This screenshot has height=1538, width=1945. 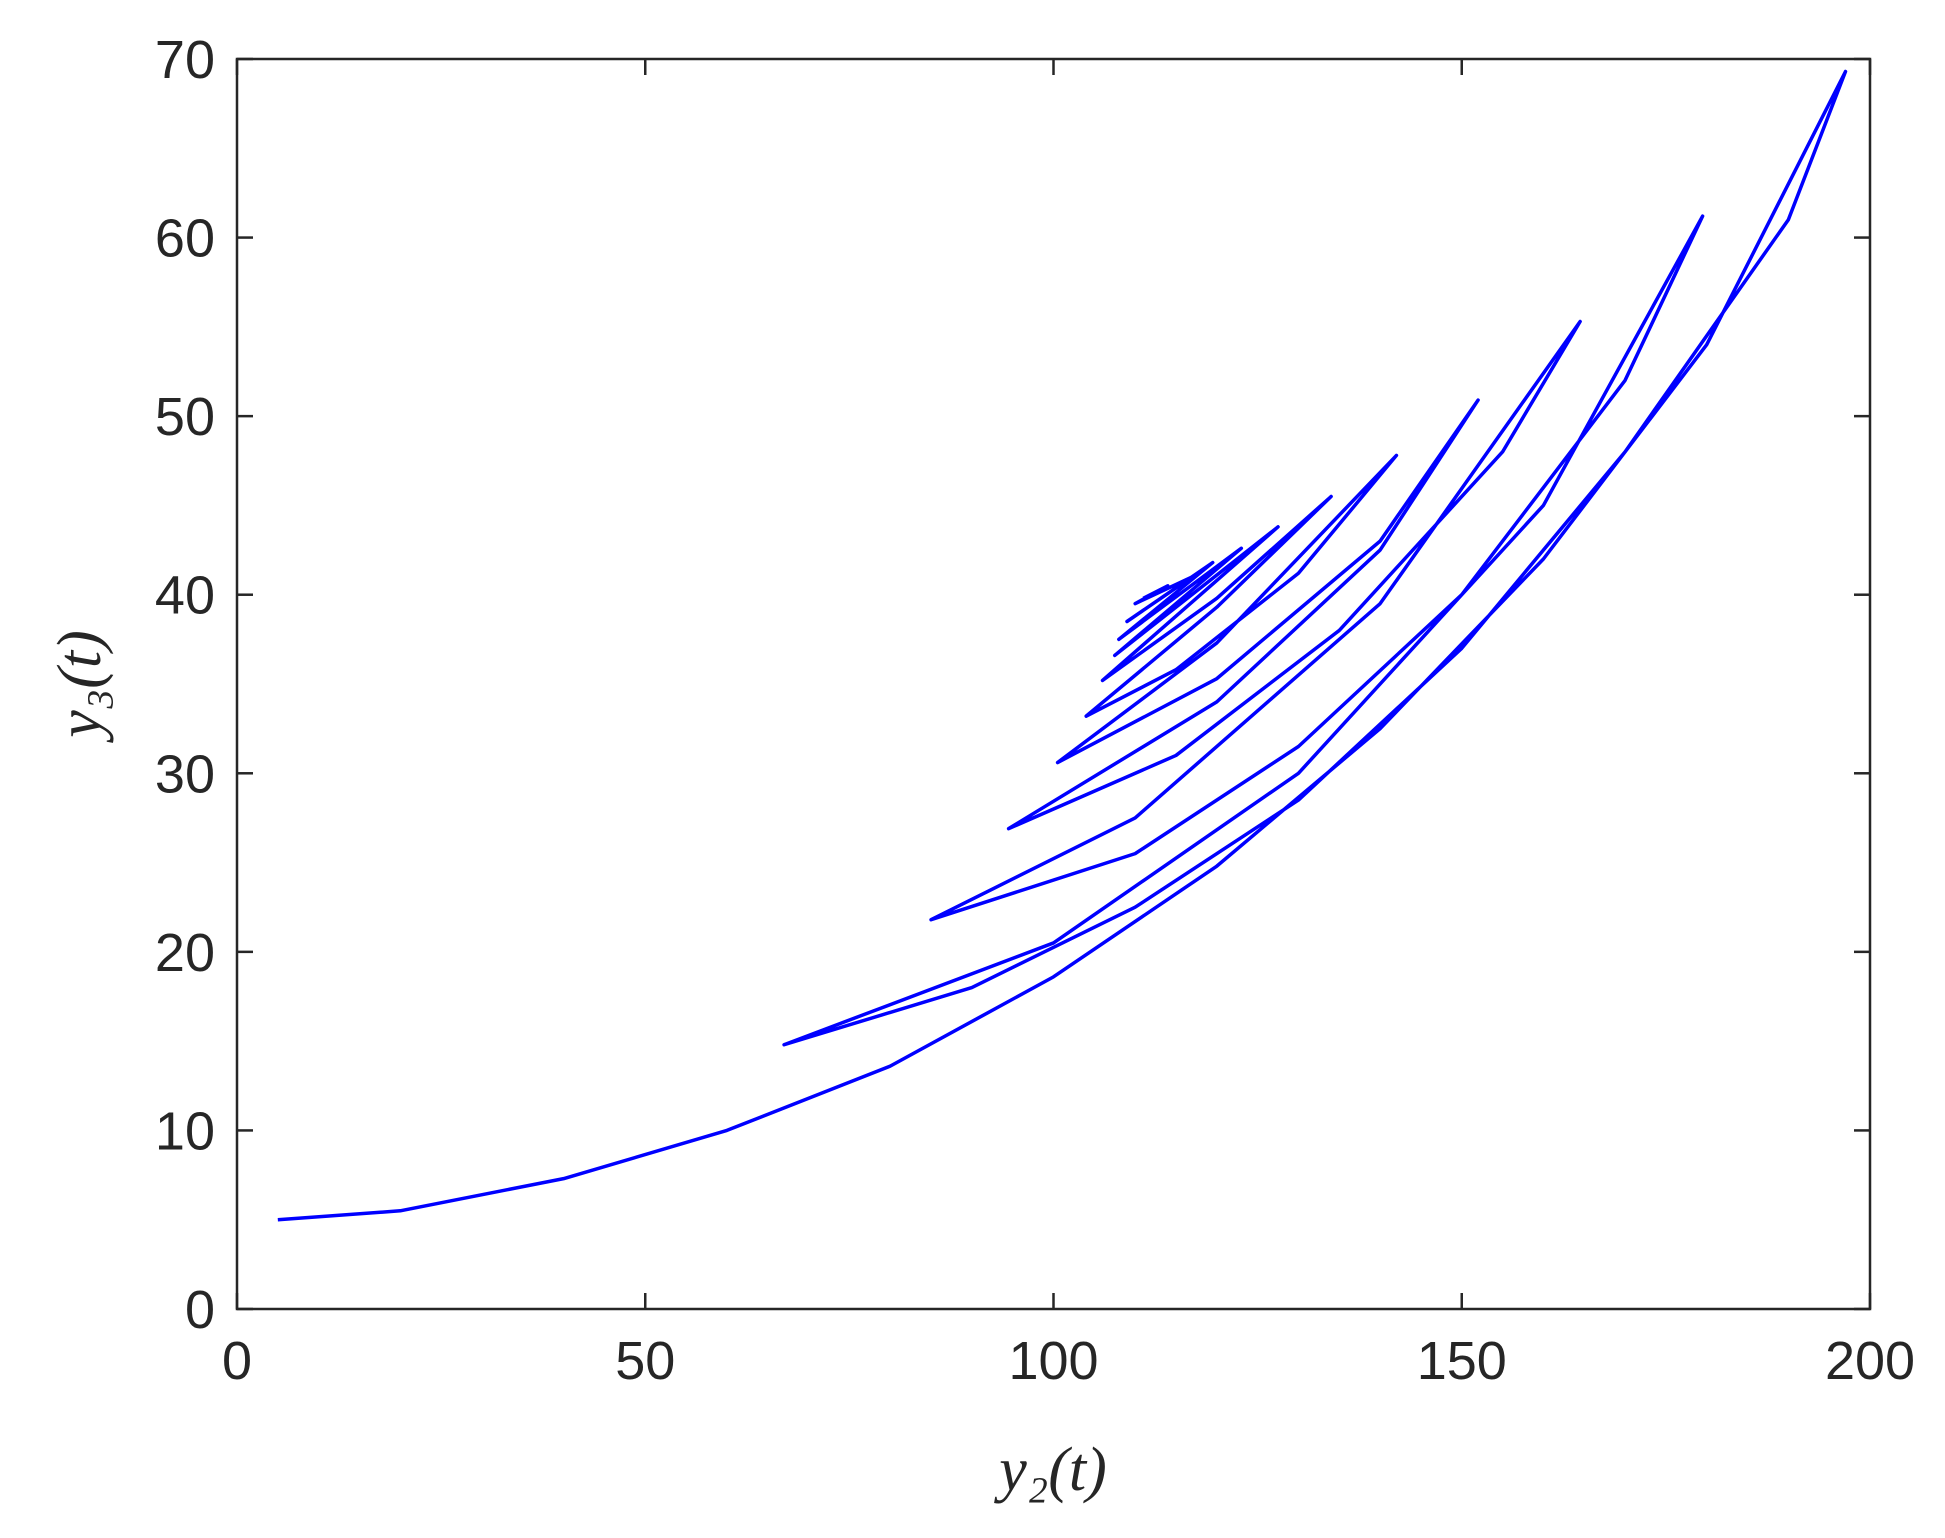 I want to click on x-tick-label: 100, so click(x=1053, y=1361).